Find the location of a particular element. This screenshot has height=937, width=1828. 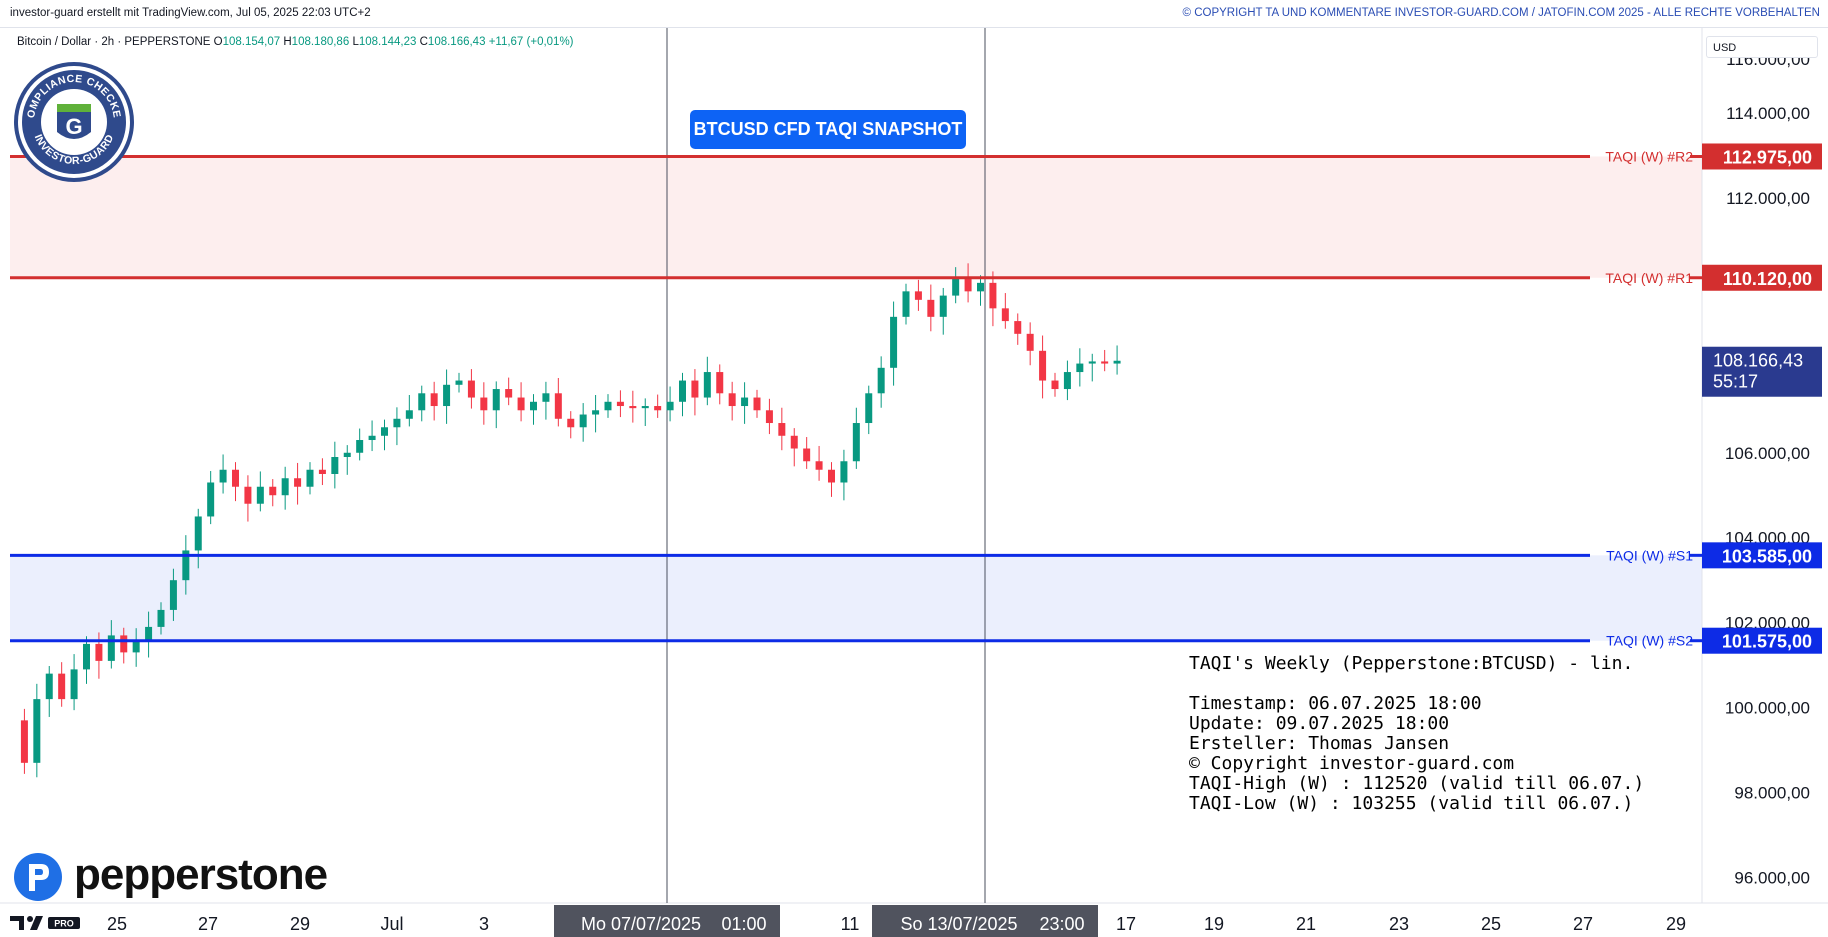

currency-selector: USD is located at coordinates (1762, 47).